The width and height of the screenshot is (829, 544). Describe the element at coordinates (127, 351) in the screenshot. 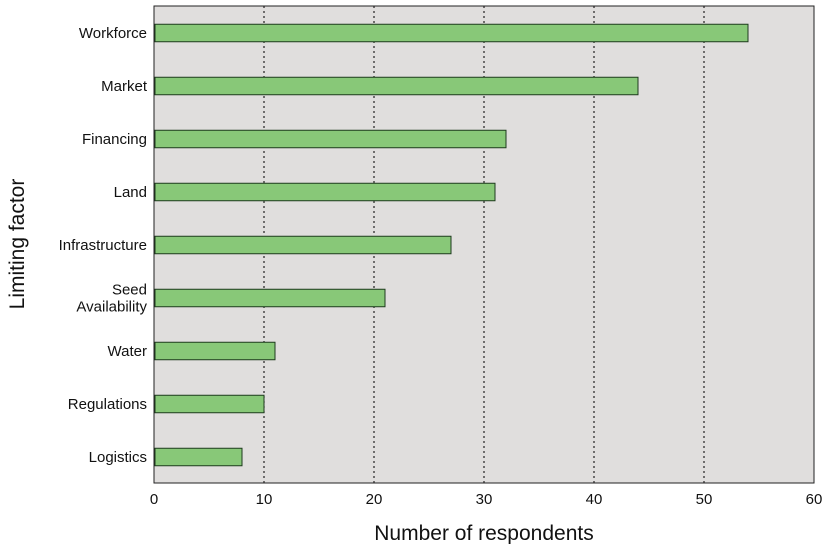

I see `category-label: Water` at that location.